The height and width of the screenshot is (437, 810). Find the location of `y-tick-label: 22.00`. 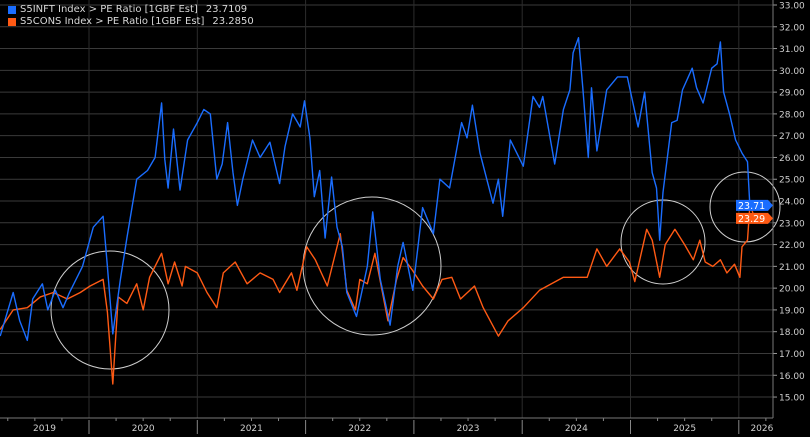

y-tick-label: 22.00 is located at coordinates (792, 246).